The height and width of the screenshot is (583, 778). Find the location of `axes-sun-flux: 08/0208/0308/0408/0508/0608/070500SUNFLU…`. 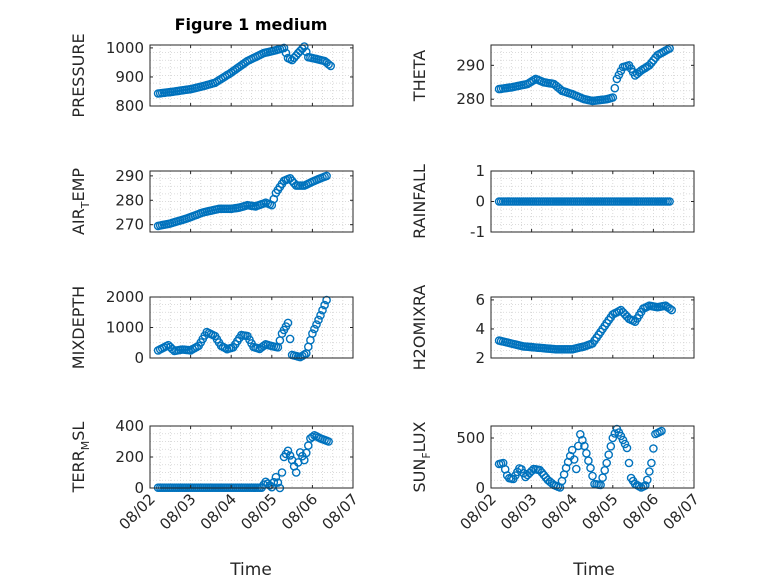

axes-sun-flux: 08/0208/0308/0408/0508/0608/070500SUNFLU… is located at coordinates (556, 477).